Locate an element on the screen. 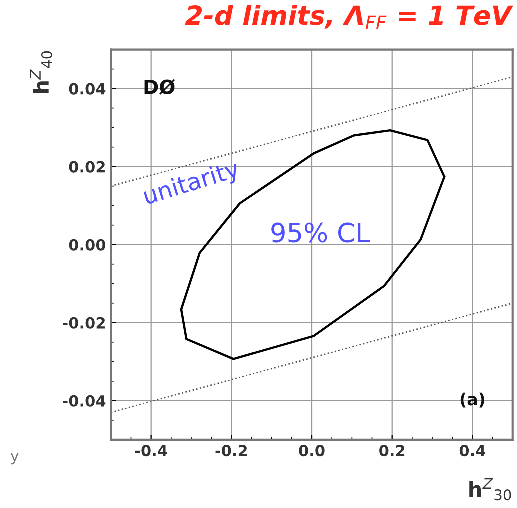 Image resolution: width=517 pixels, height=508 pixels. y-tick-label: 0.02 is located at coordinates (87, 167).